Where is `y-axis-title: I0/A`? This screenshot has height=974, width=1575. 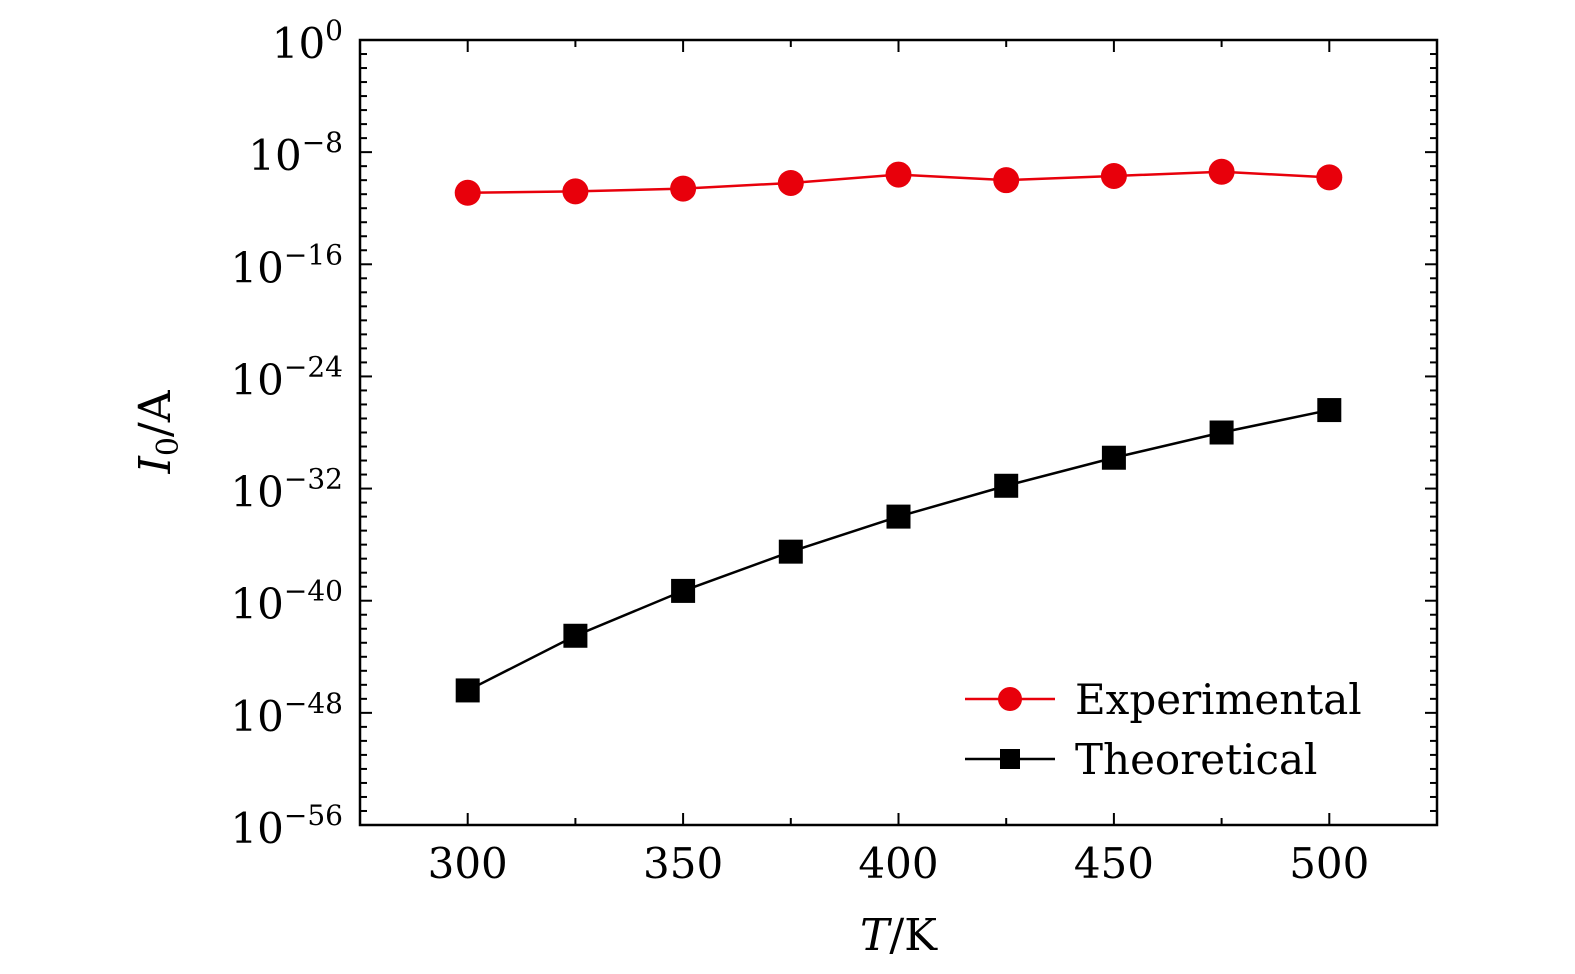
y-axis-title: I0/A is located at coordinates (158, 431).